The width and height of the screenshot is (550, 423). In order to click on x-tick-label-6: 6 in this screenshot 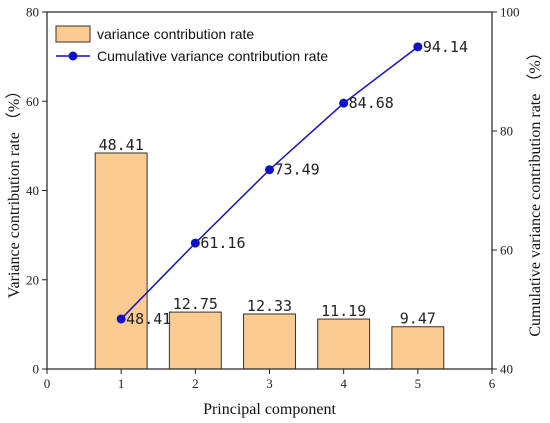, I will do `click(492, 383)`.